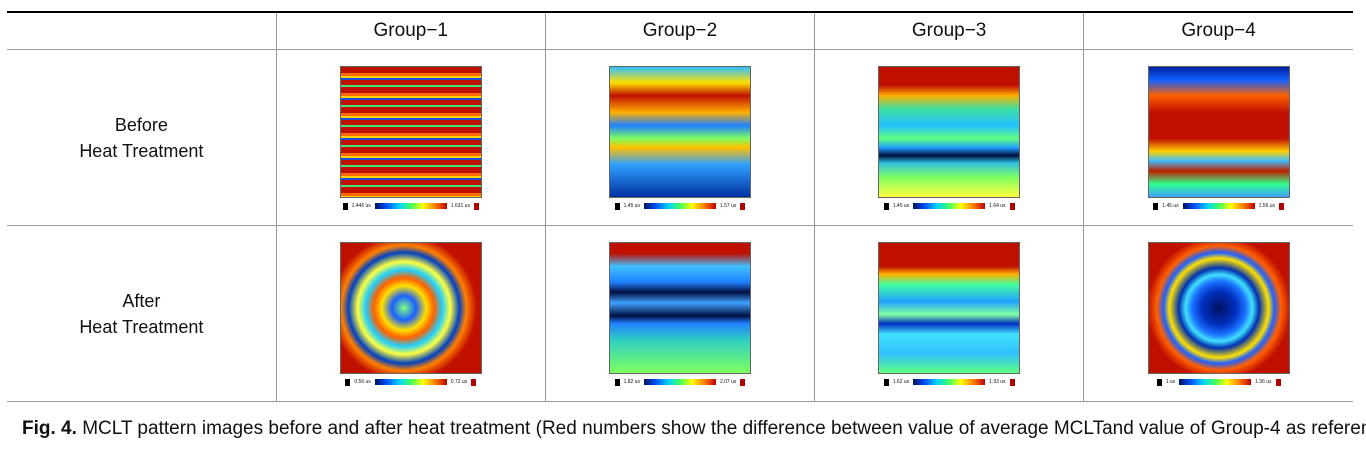  I want to click on scale-max: 1.631 us, so click(460, 206).